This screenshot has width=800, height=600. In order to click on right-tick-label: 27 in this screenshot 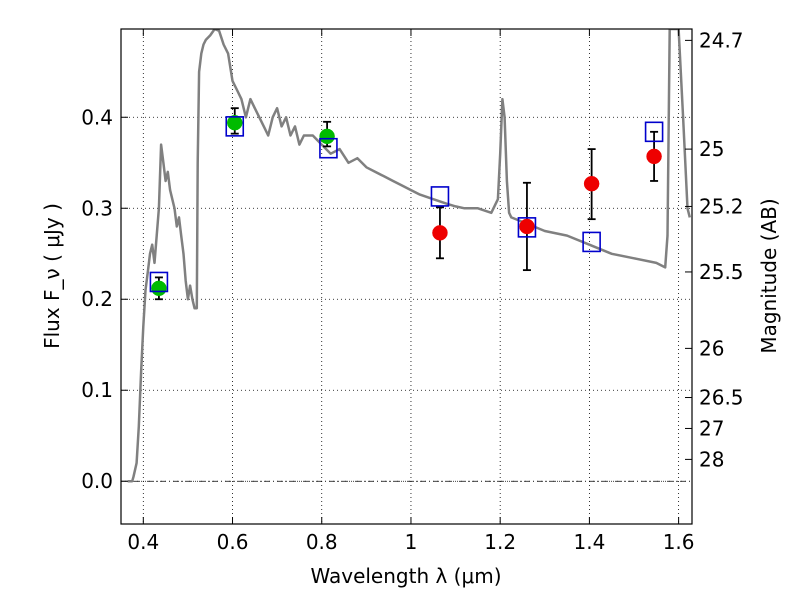, I will do `click(711, 428)`.